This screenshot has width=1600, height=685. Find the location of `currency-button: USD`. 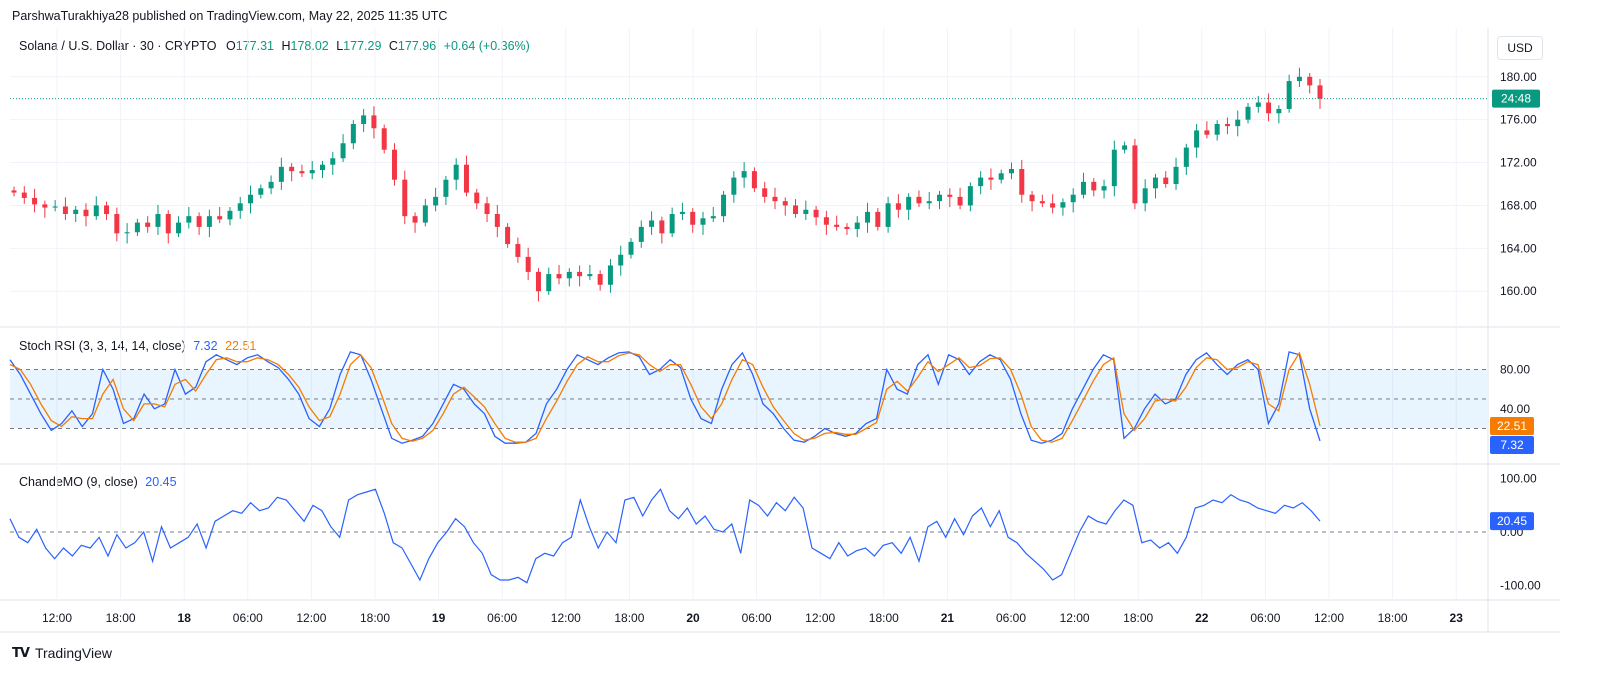

currency-button: USD is located at coordinates (1520, 48).